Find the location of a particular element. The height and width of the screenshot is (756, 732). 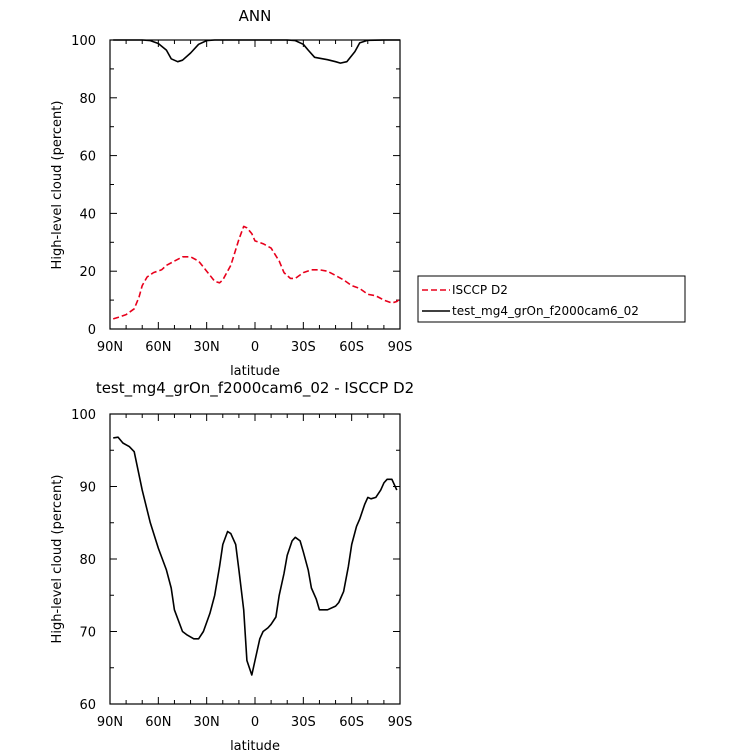

bottom-y-tick-label: 60 is located at coordinates (87, 705).